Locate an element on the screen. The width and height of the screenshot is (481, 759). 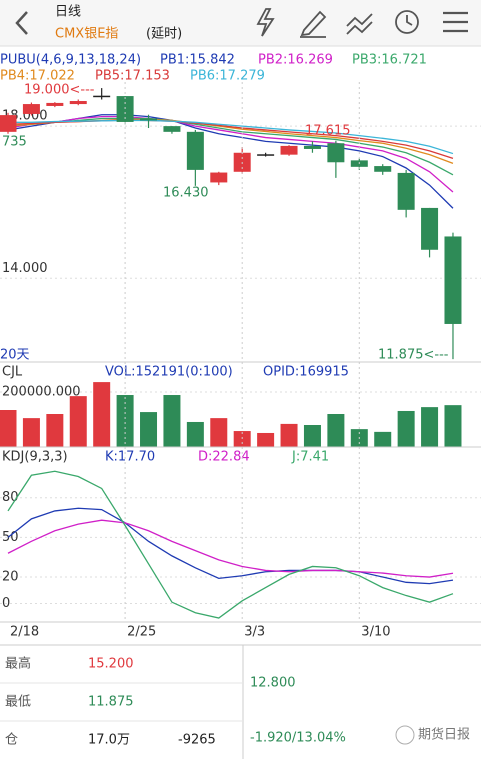
legend-entry: K:17.70 is located at coordinates (130, 457).